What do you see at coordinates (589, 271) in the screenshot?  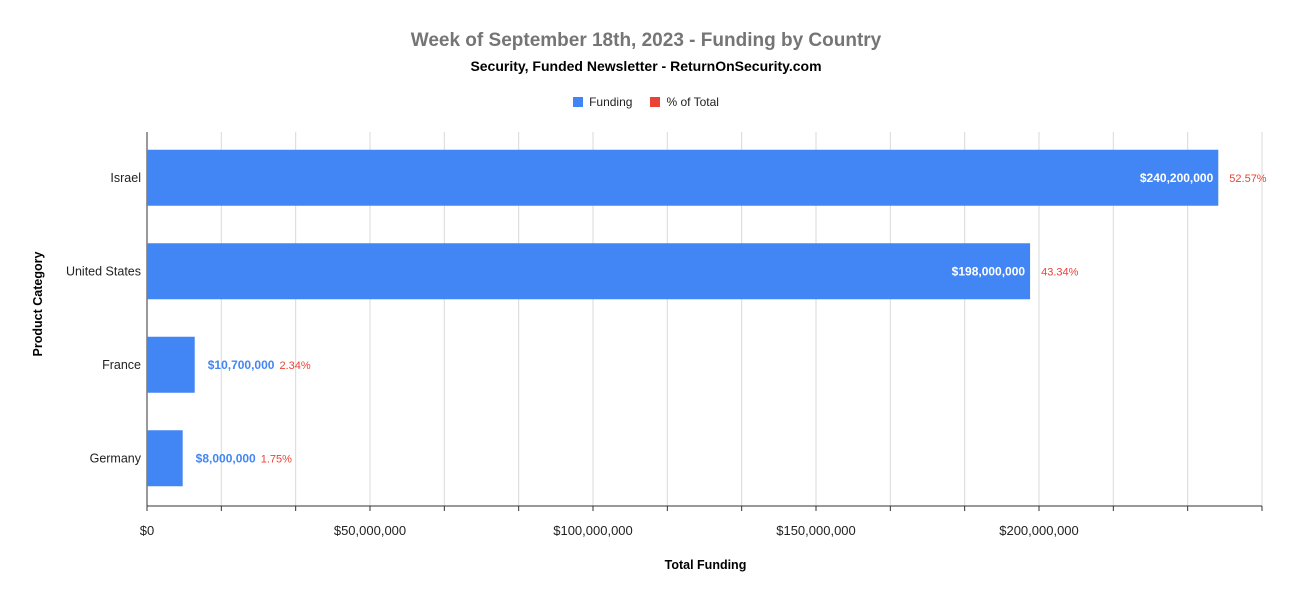 I see `bar-united-states` at bounding box center [589, 271].